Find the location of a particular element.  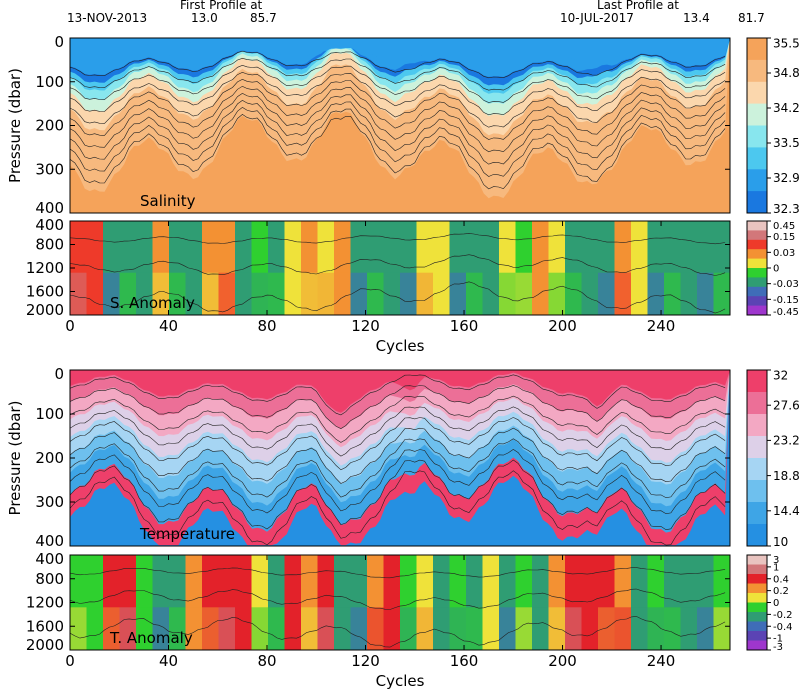

y-tick-label: 800 is located at coordinates (49, 245).